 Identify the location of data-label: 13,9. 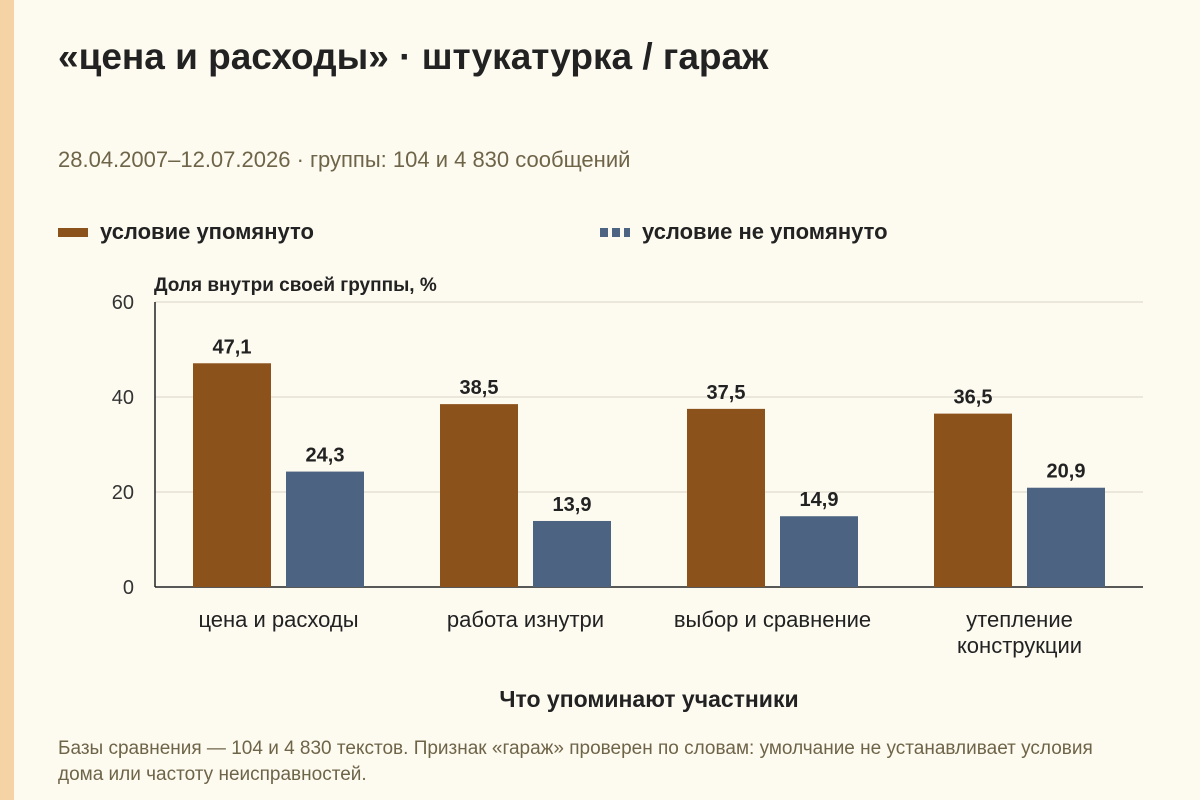
(572, 505).